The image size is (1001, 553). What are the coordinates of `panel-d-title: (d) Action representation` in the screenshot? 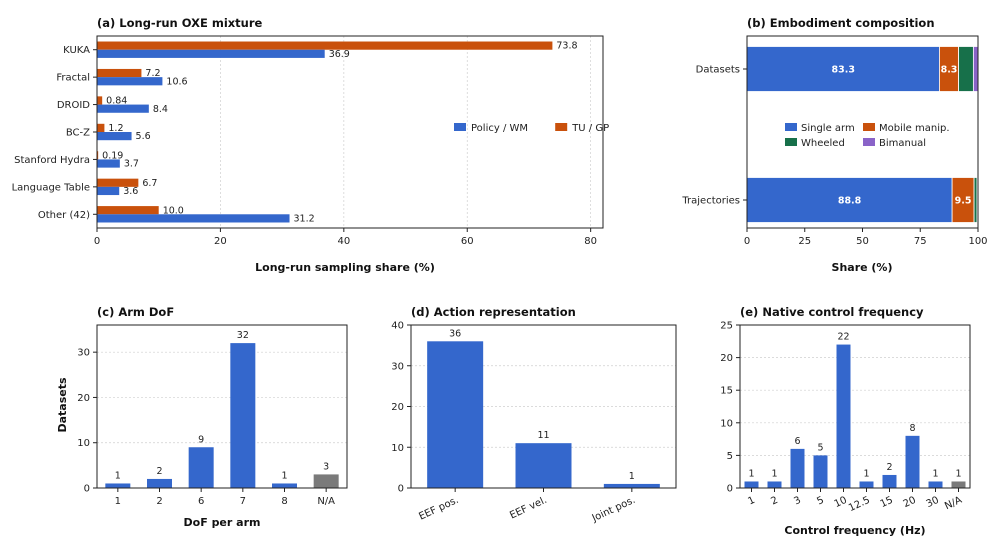 It's located at (493, 312).